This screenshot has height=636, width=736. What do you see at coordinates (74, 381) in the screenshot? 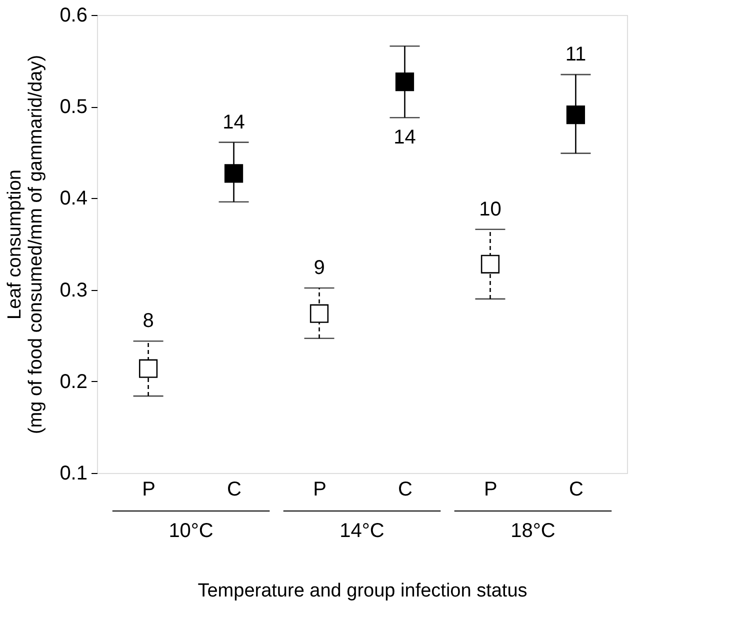
I see `y-tick-label: 0.2` at bounding box center [74, 381].